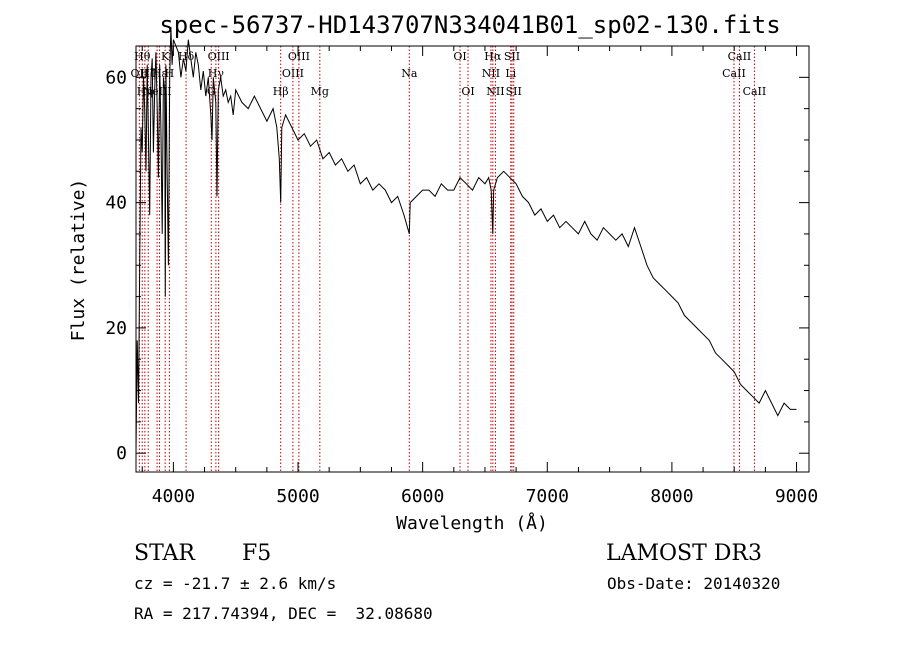  What do you see at coordinates (472, 523) in the screenshot?
I see `x-axis-label: Wavelength (Å)` at bounding box center [472, 523].